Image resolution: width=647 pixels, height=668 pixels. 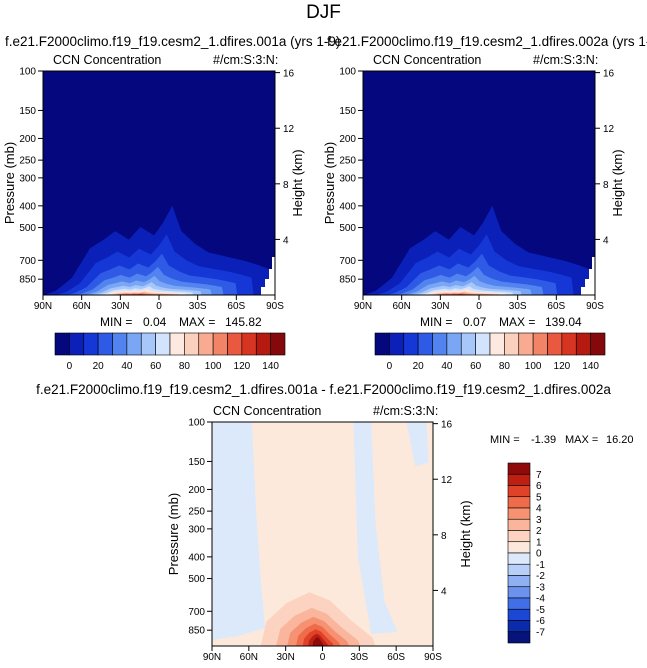 I want to click on panel-3-colorbar-label: 3, so click(x=539, y=520).